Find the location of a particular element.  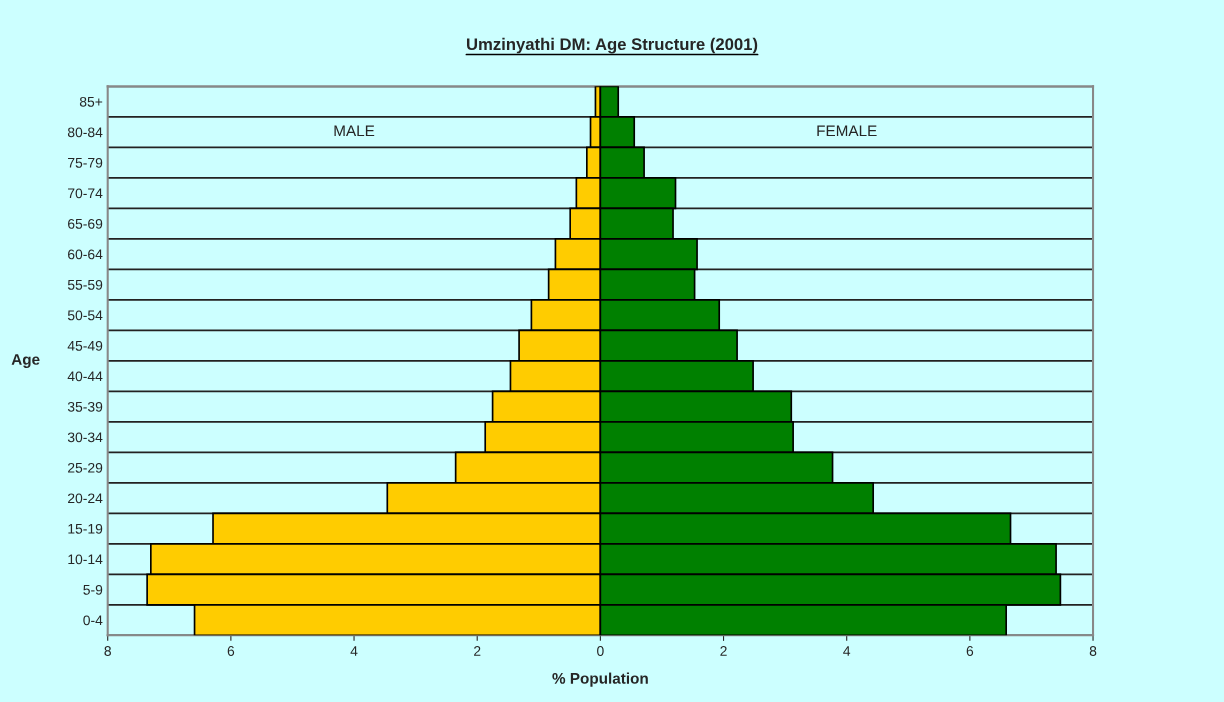

y-tick-label: 30-34 is located at coordinates (85, 437).